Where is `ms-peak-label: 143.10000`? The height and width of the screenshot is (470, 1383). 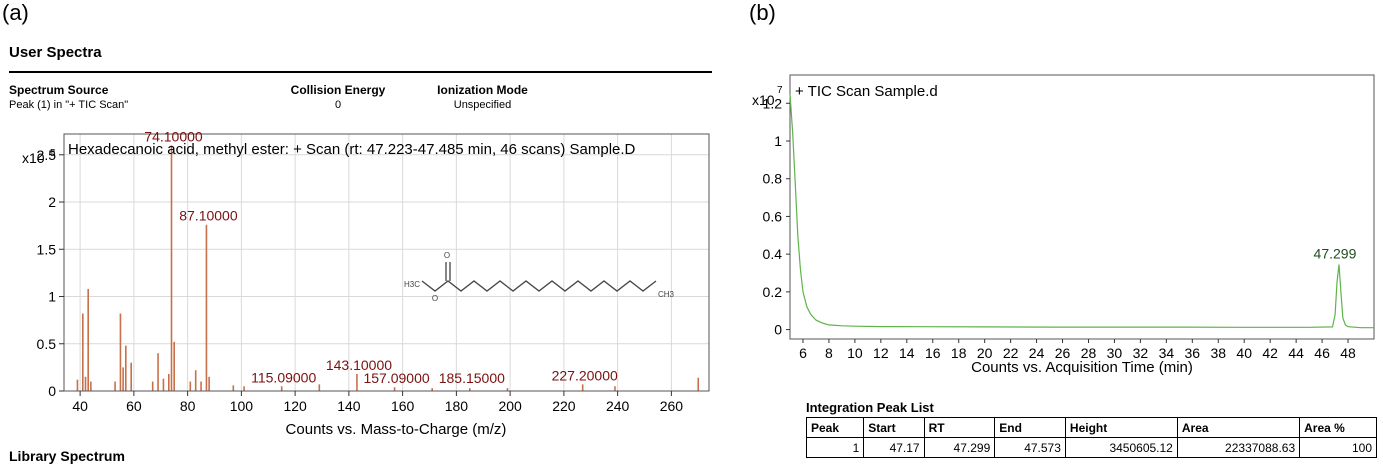
ms-peak-label: 143.10000 is located at coordinates (359, 365).